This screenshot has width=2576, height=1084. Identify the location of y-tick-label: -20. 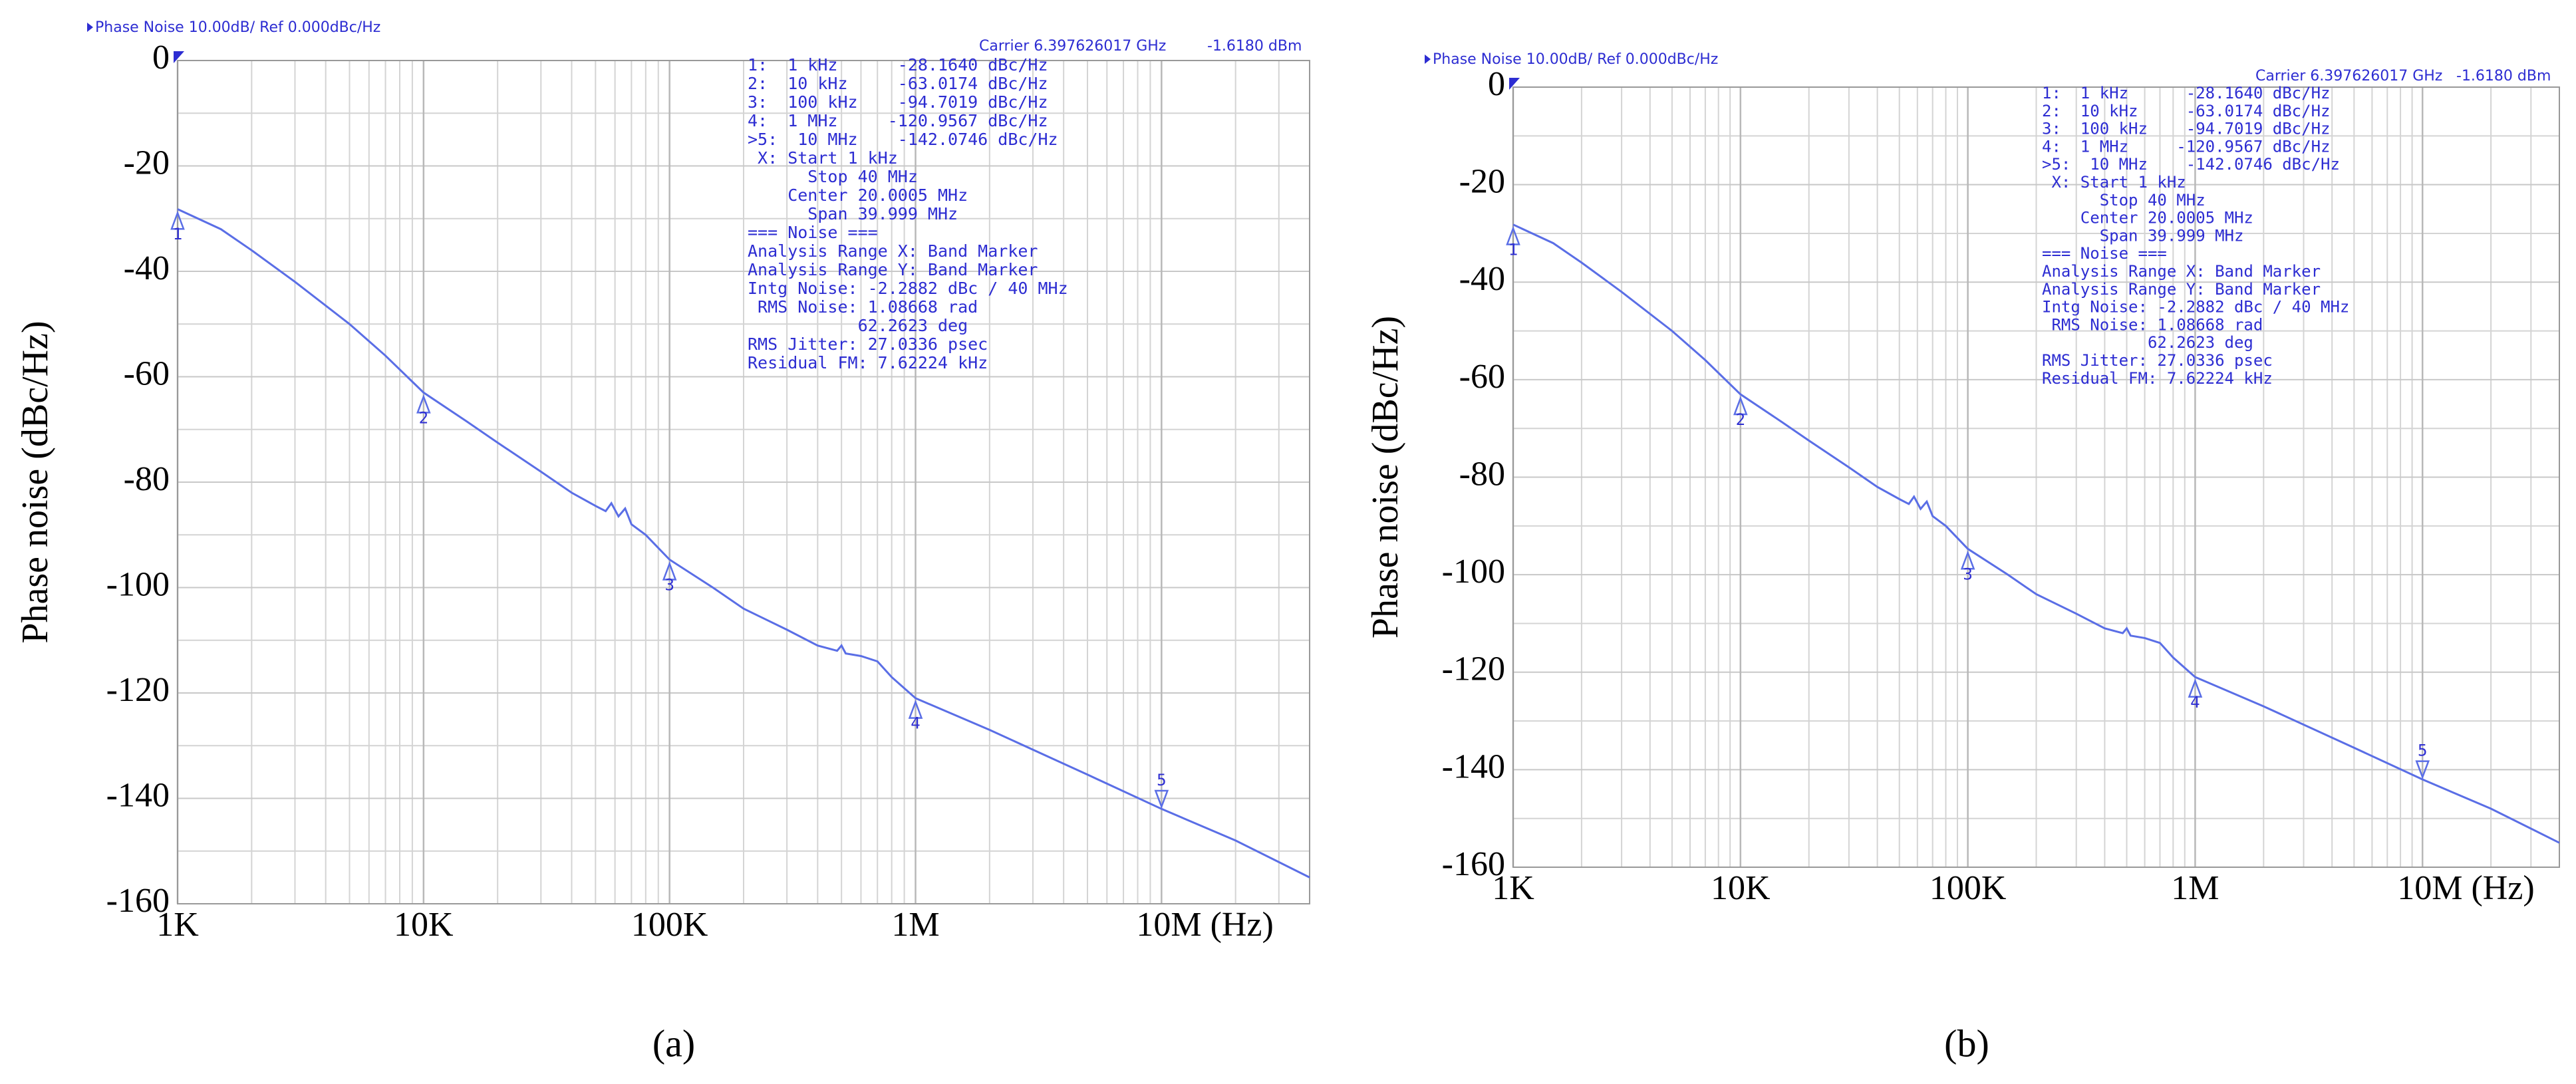
(147, 163).